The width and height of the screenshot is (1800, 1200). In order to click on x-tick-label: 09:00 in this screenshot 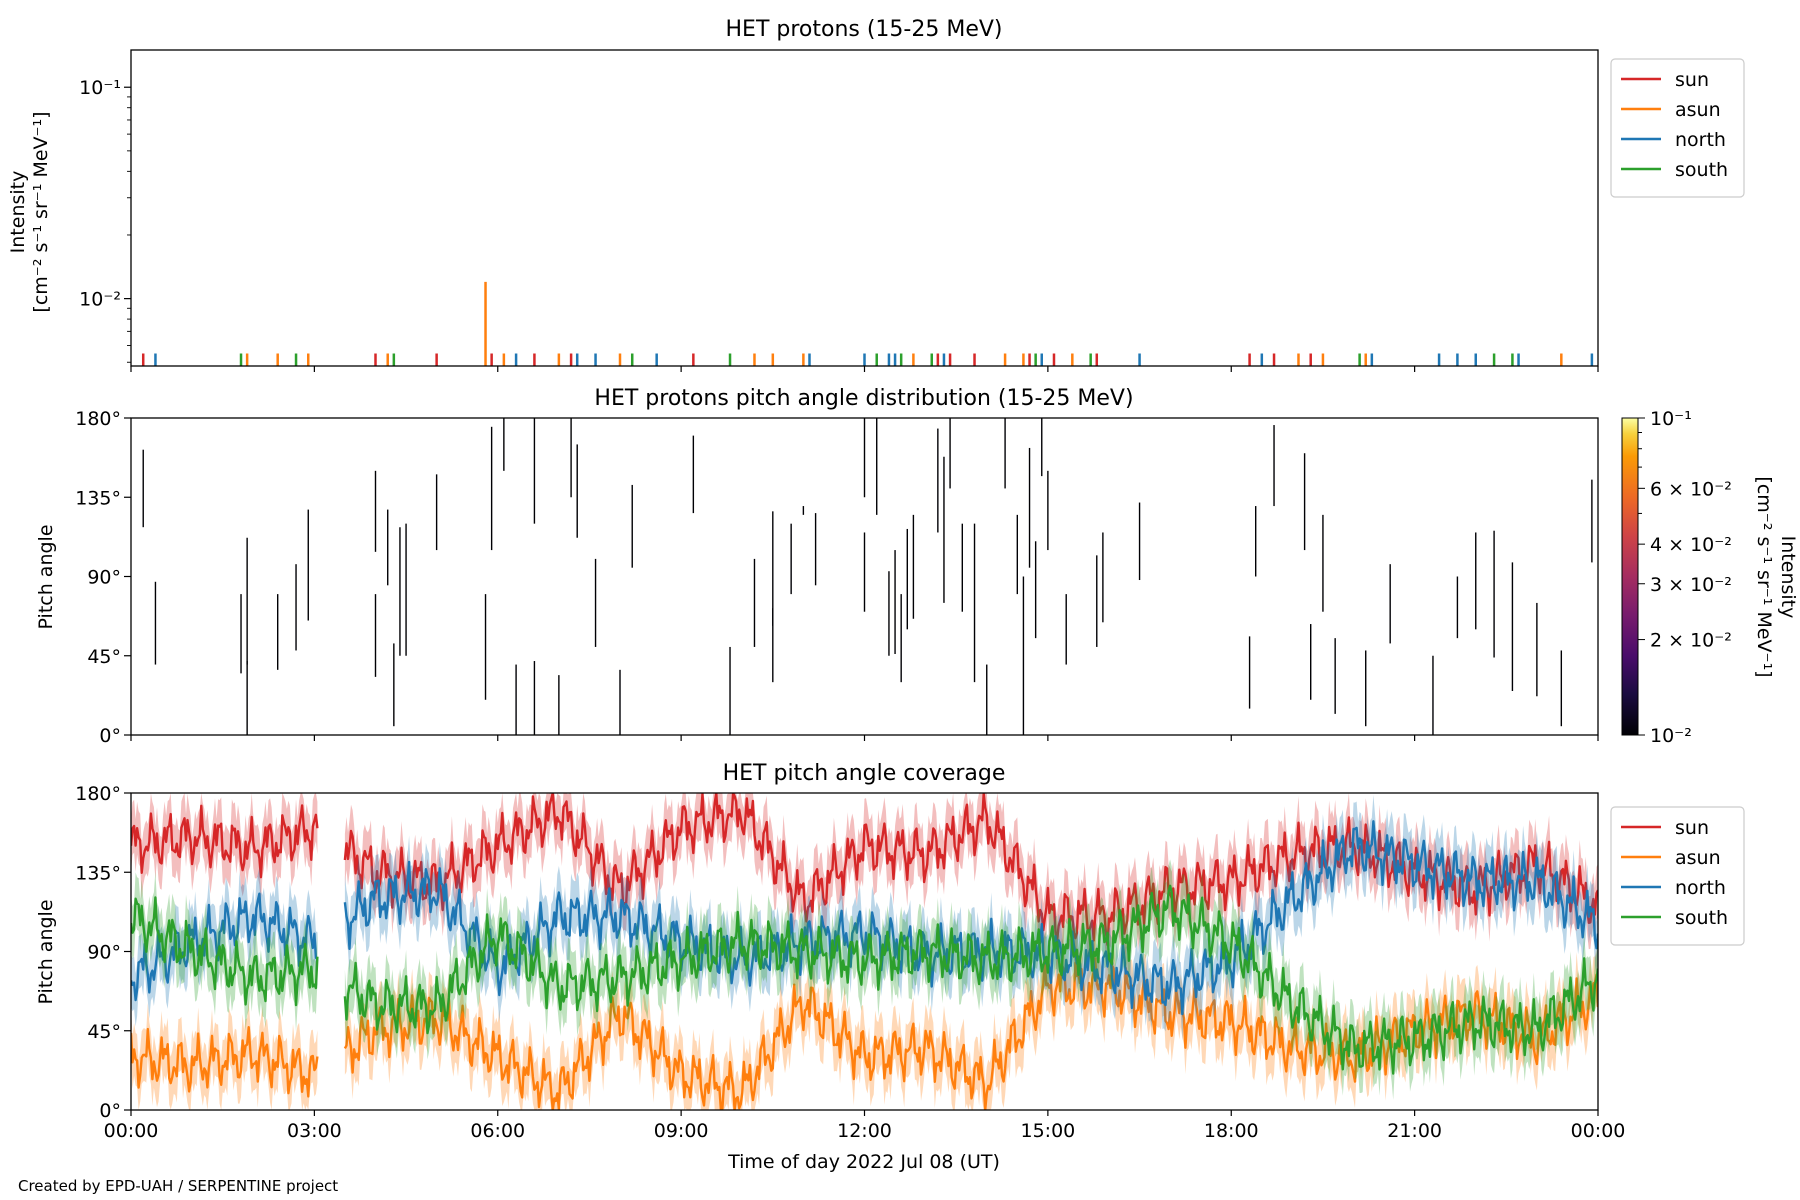, I will do `click(681, 1131)`.